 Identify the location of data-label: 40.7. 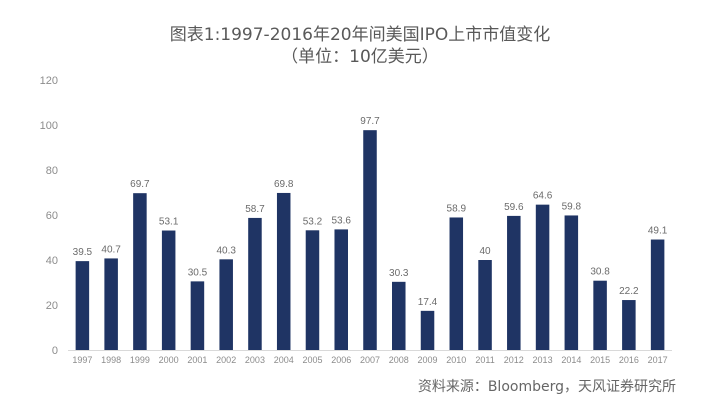
(111, 249).